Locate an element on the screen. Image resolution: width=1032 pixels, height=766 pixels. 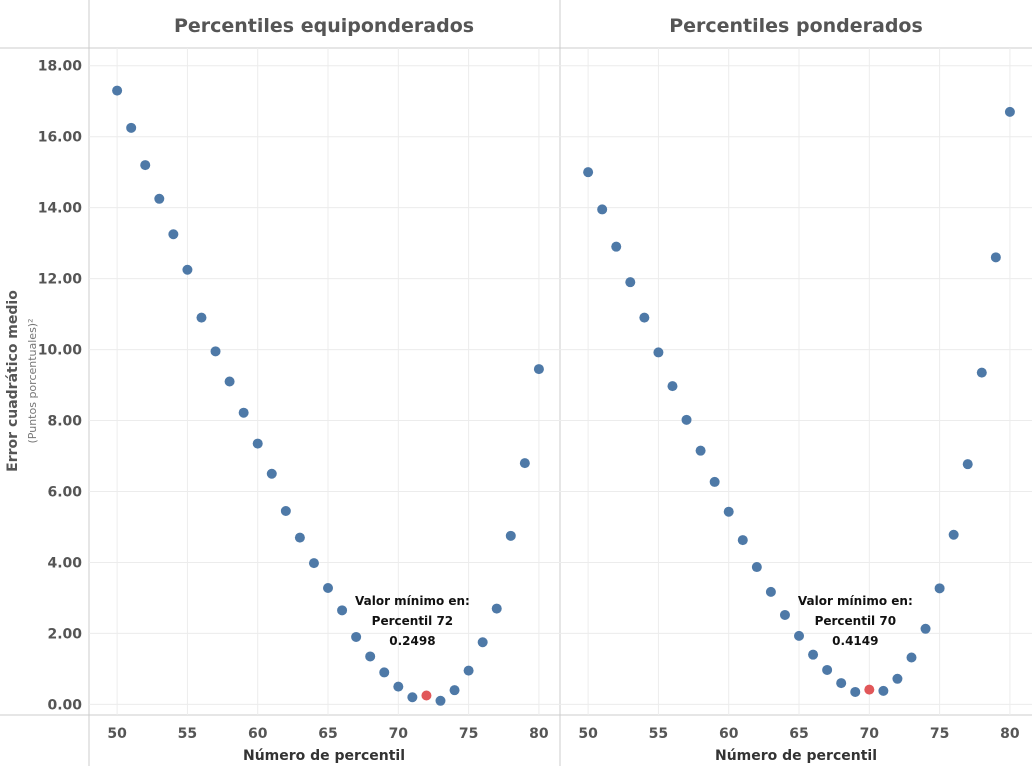
x-axis-label-left: Número de percentil is located at coordinates (324, 756).